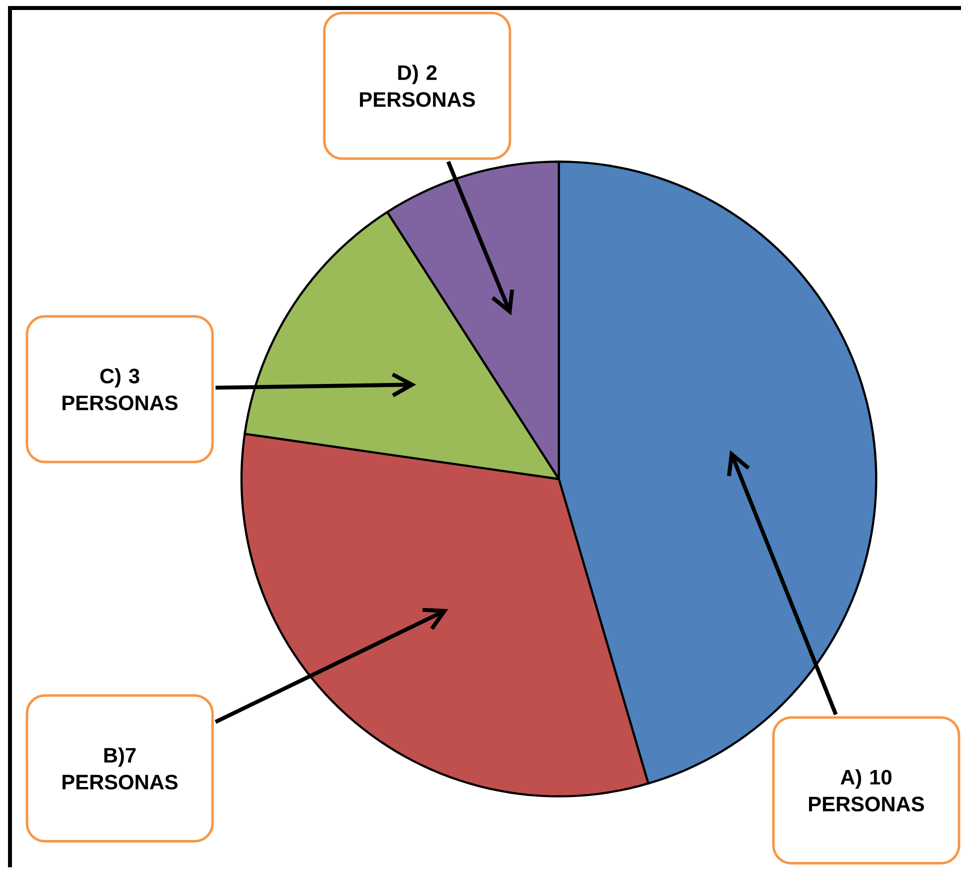 The height and width of the screenshot is (869, 963). Describe the element at coordinates (417, 85) in the screenshot. I see `slice-label: D) 2 PERSONAS` at that location.